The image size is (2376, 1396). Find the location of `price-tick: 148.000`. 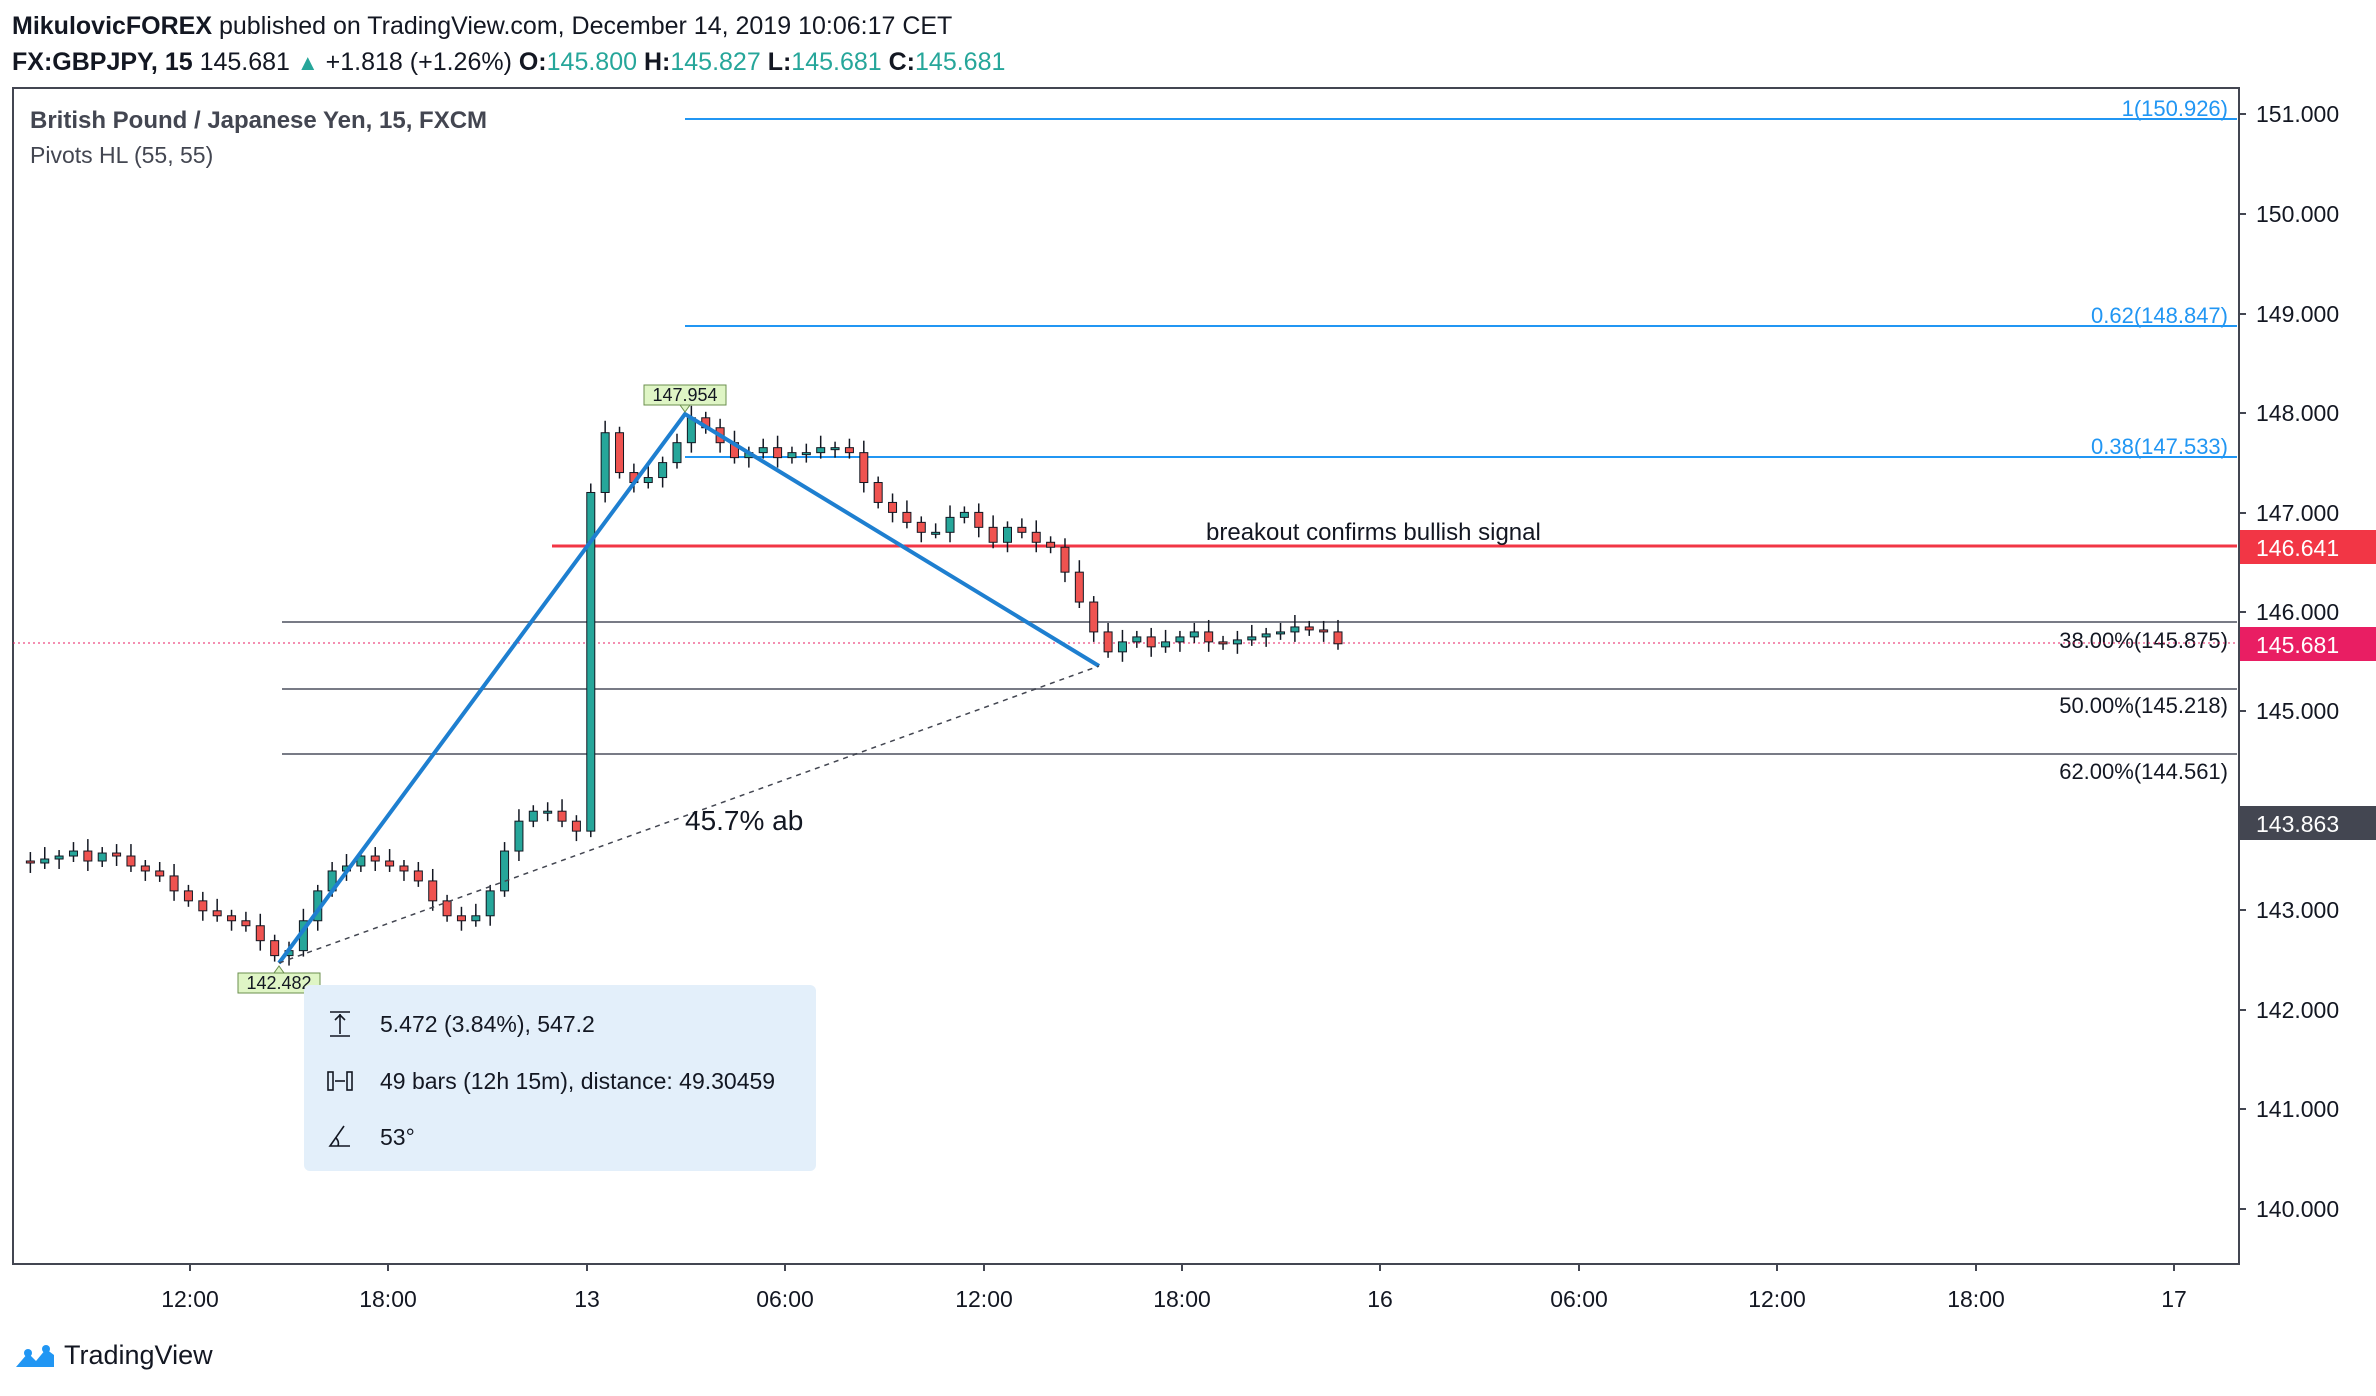

price-tick: 148.000 is located at coordinates (2297, 413).